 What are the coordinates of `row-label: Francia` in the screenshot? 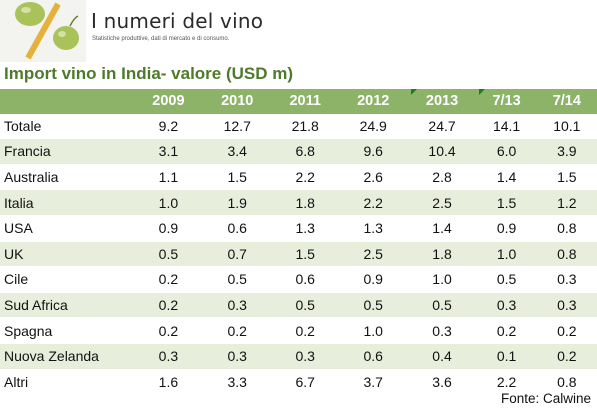 It's located at (67, 151).